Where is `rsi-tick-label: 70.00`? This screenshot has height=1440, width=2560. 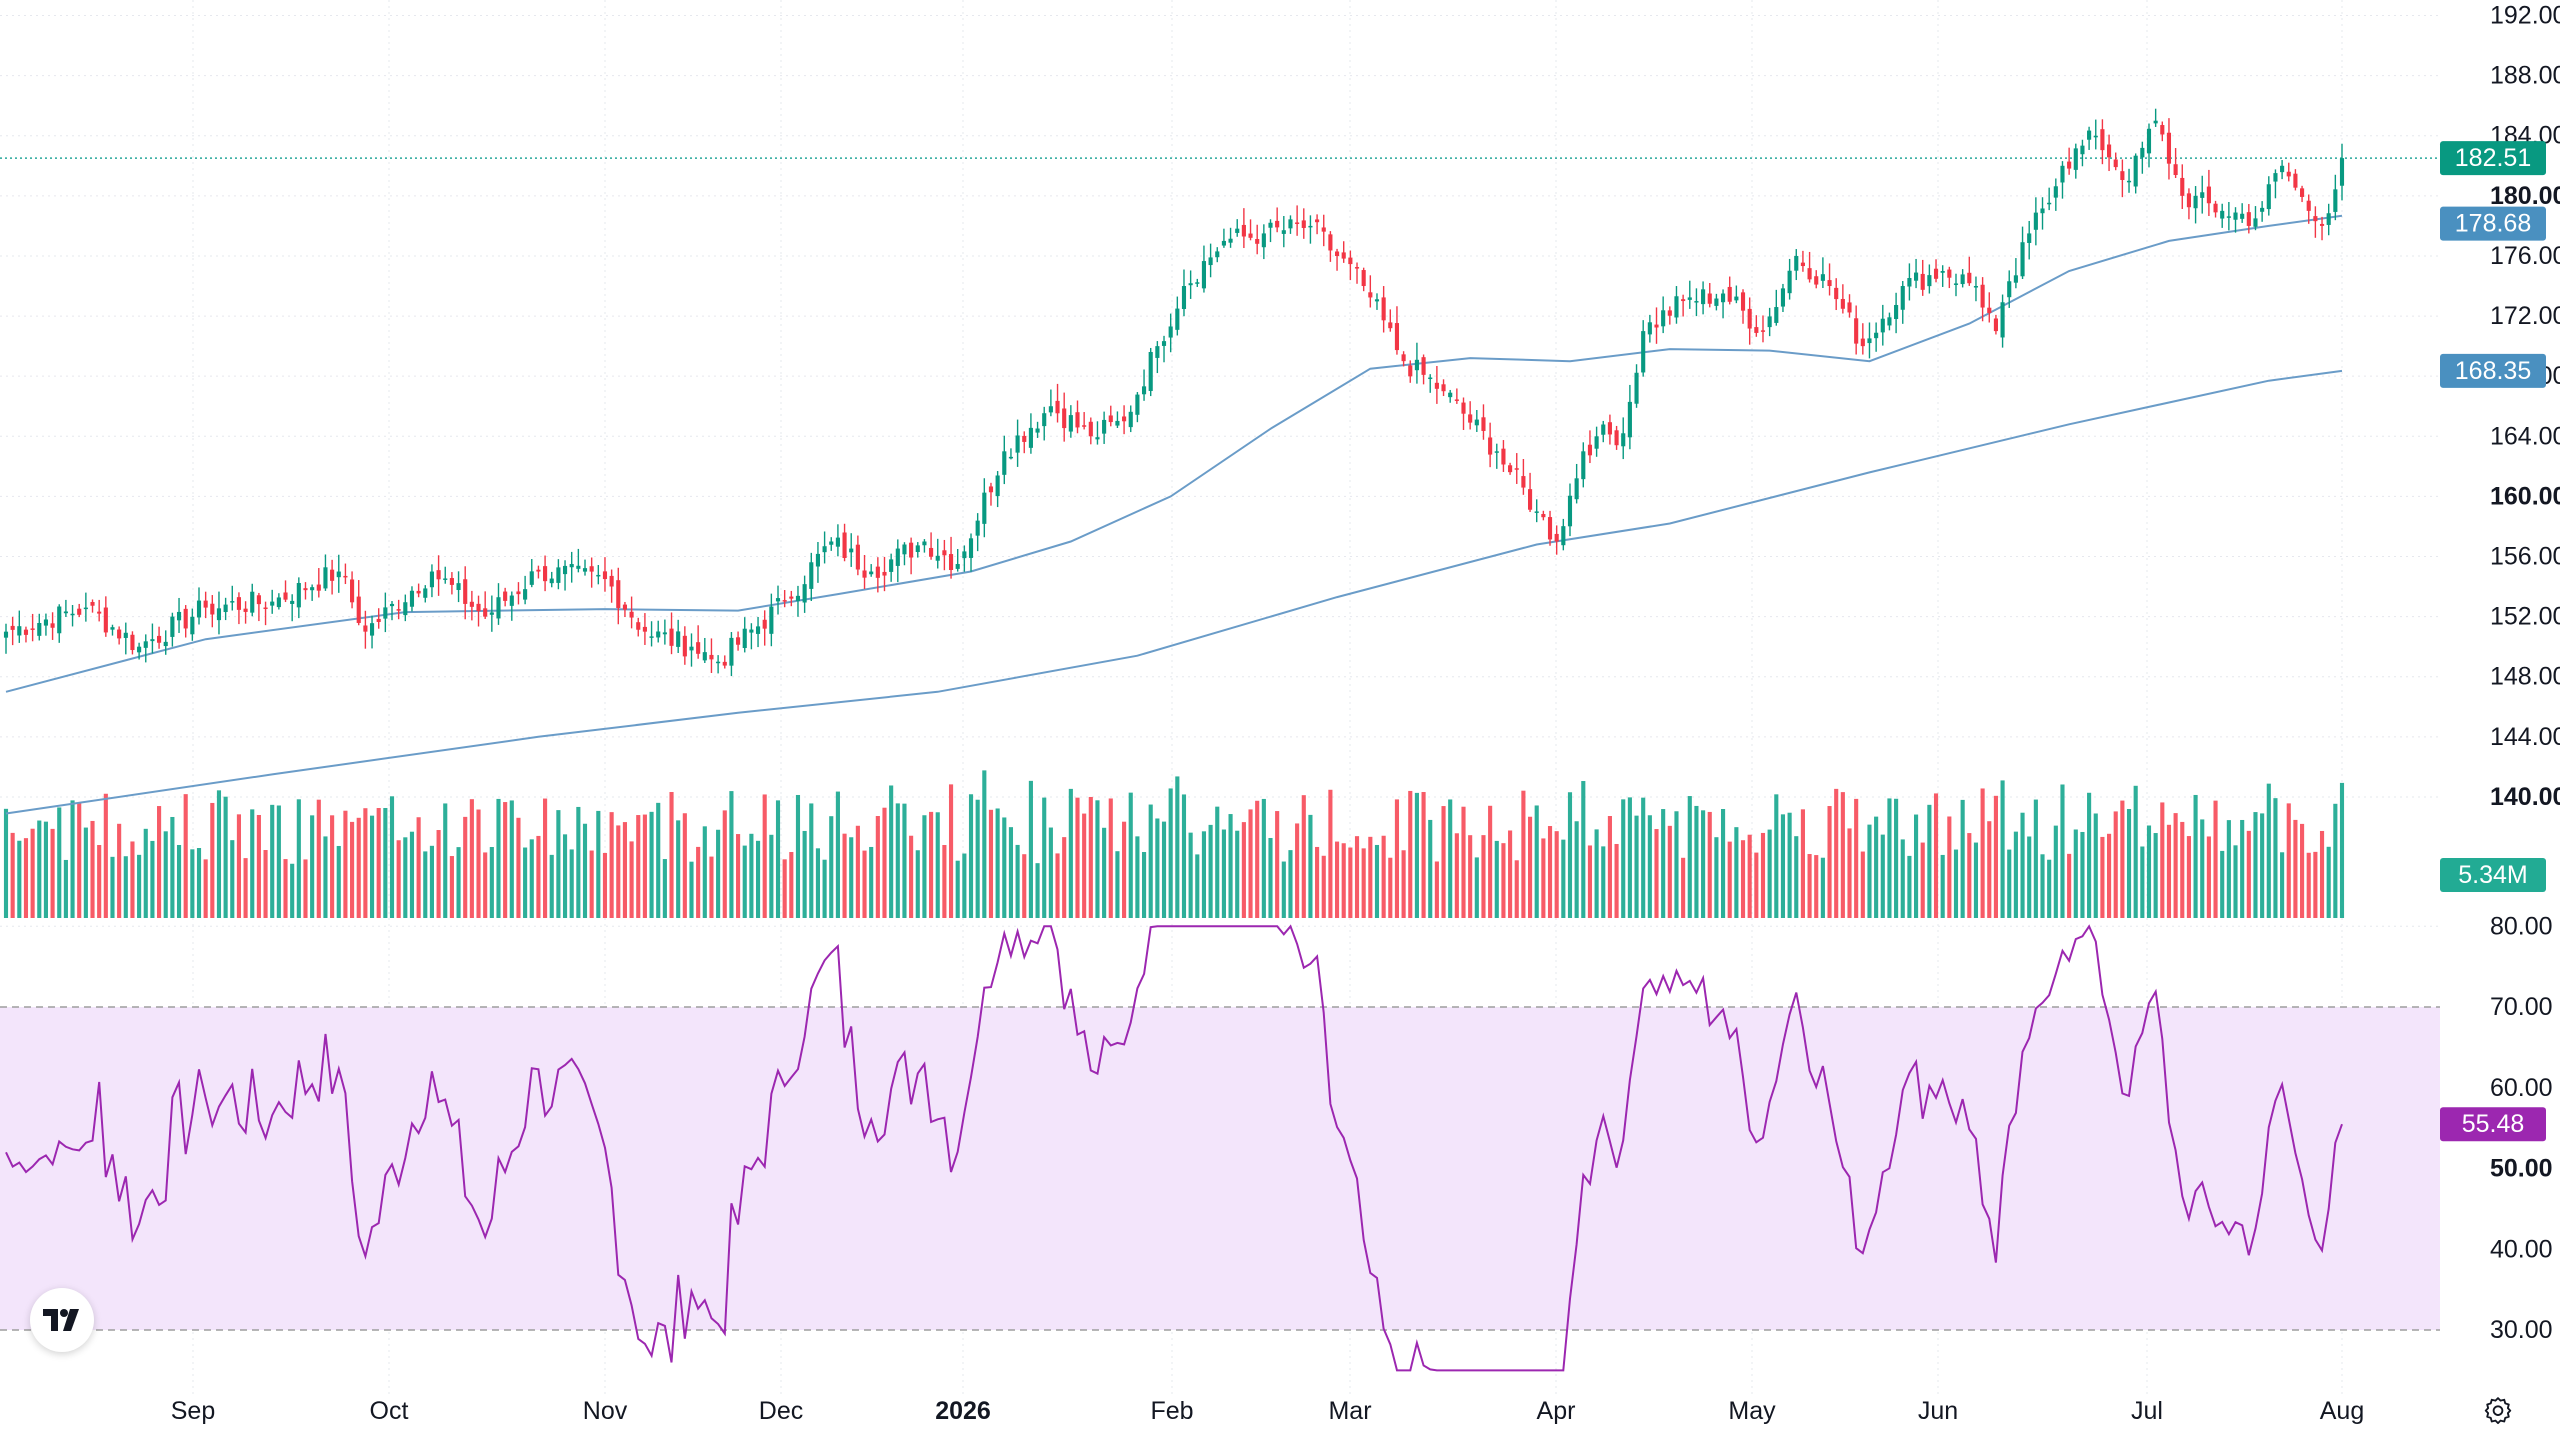 rsi-tick-label: 70.00 is located at coordinates (2521, 1007).